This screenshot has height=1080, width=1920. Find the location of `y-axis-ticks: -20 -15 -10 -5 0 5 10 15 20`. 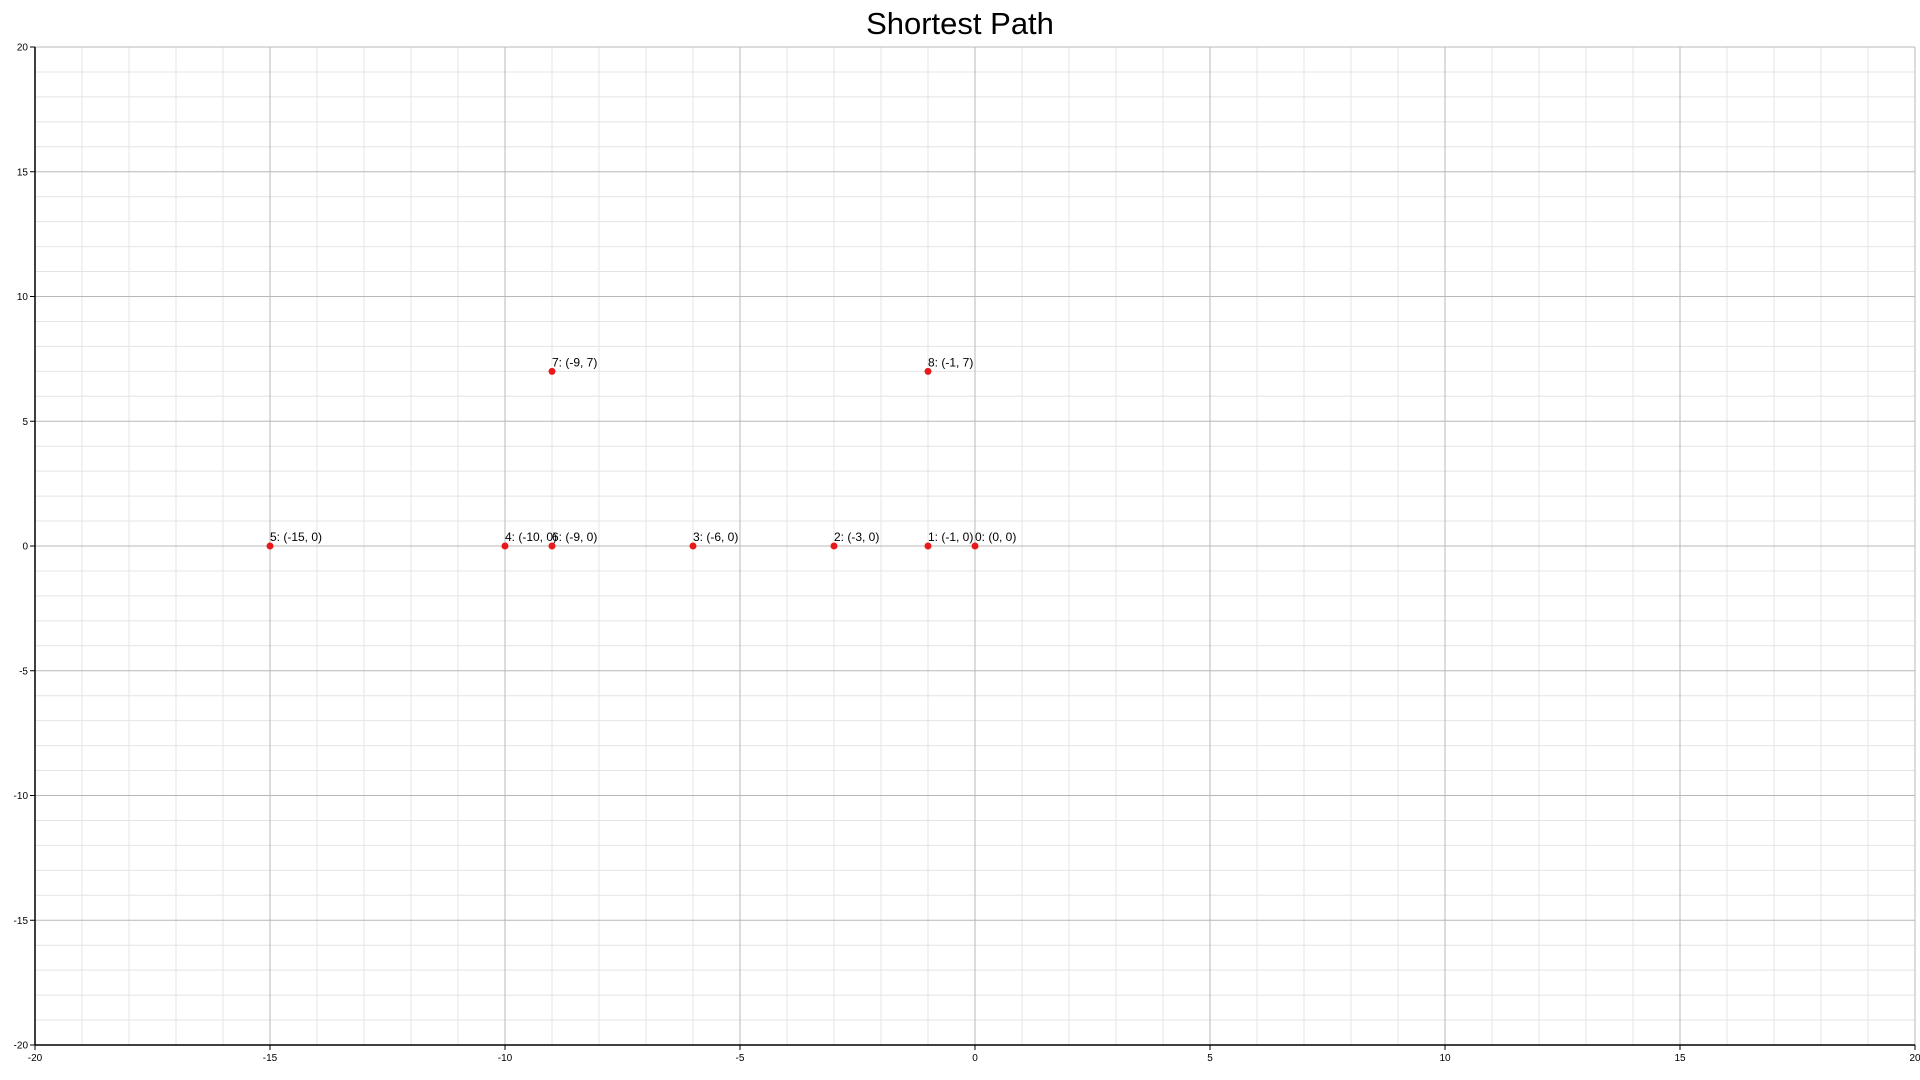

y-axis-ticks: -20 -15 -10 -5 0 5 10 15 20 is located at coordinates (24, 547).